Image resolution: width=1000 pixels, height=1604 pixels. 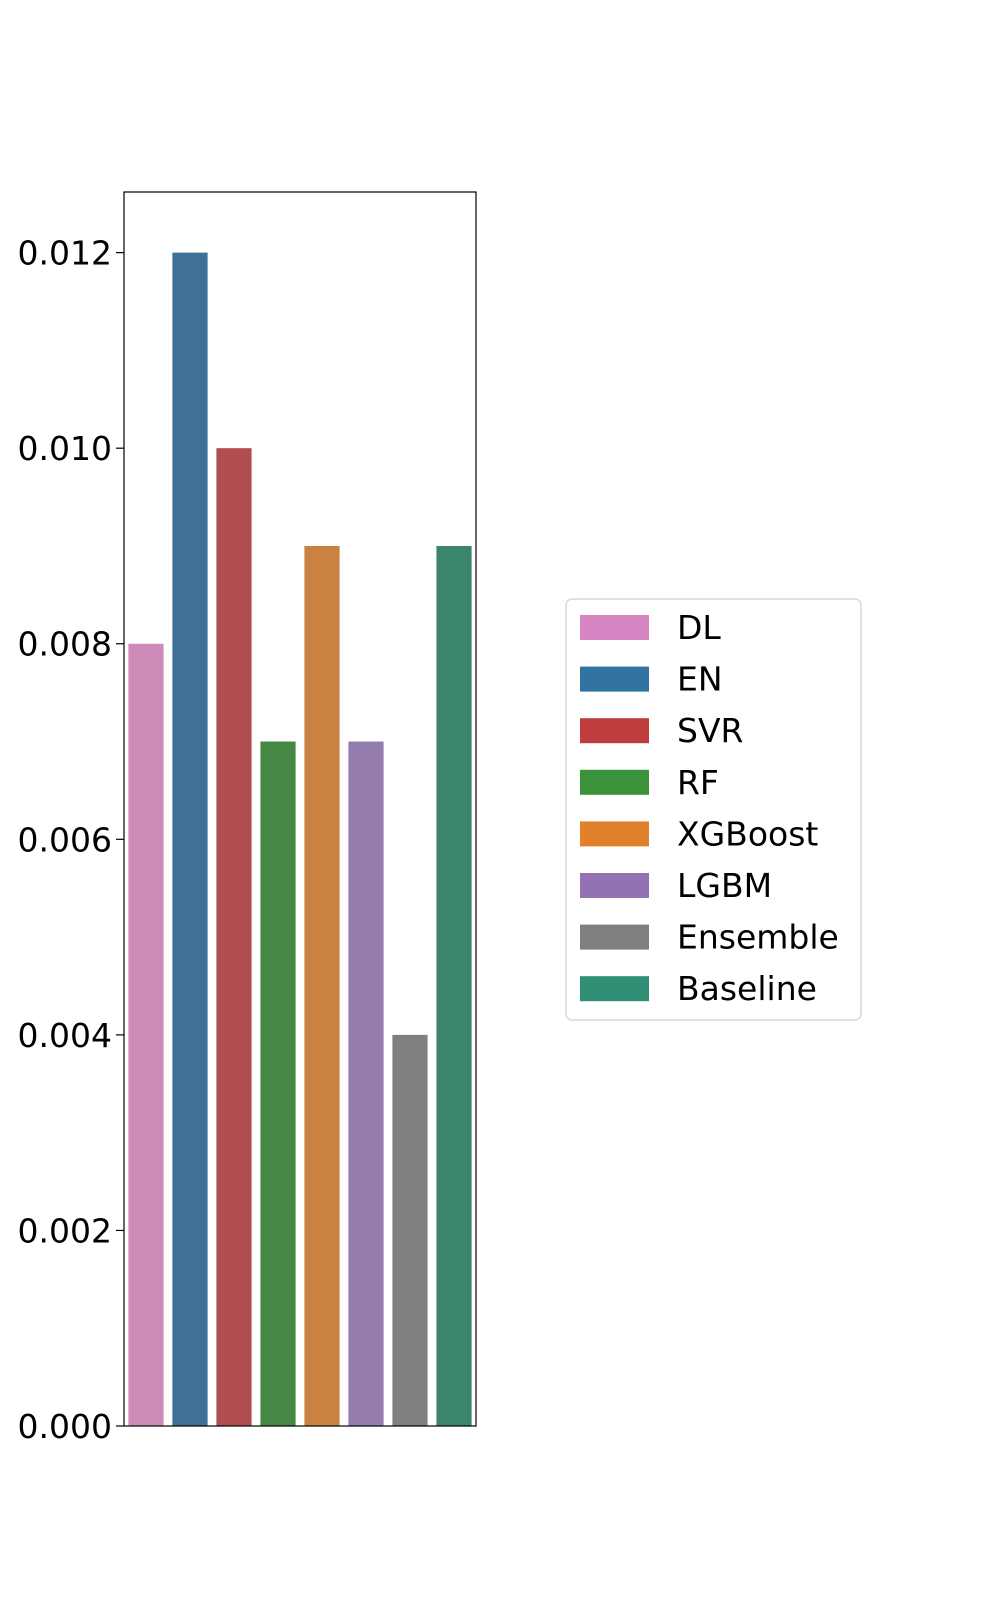 What do you see at coordinates (278, 1083) in the screenshot?
I see `bar-rf` at bounding box center [278, 1083].